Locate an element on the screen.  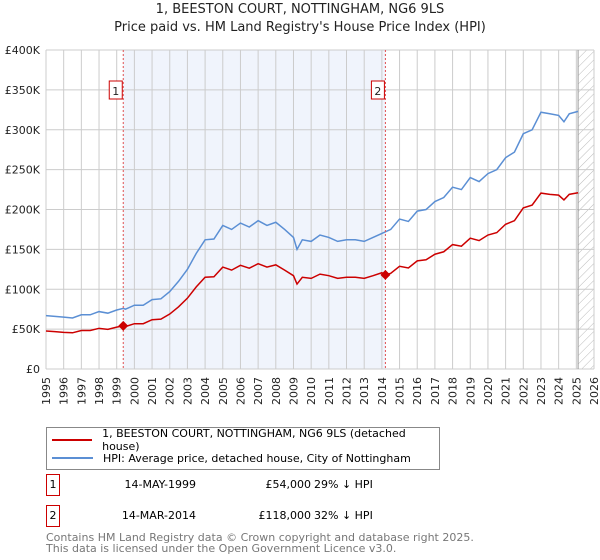
x-tick-label: 2017 is located at coordinates (435, 391).